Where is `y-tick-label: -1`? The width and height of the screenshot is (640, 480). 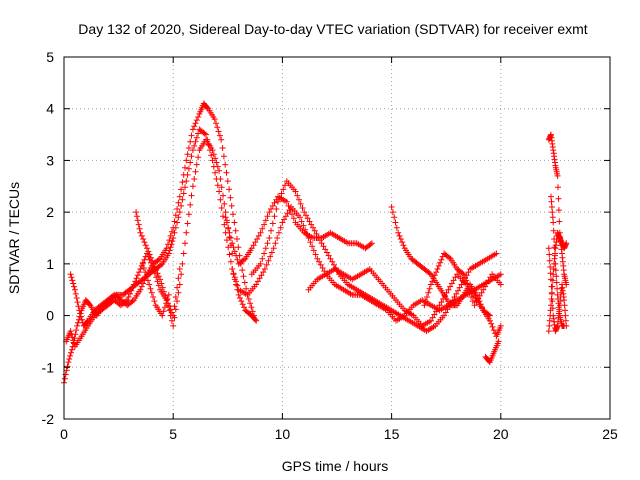
y-tick-label: -1 is located at coordinates (48, 367).